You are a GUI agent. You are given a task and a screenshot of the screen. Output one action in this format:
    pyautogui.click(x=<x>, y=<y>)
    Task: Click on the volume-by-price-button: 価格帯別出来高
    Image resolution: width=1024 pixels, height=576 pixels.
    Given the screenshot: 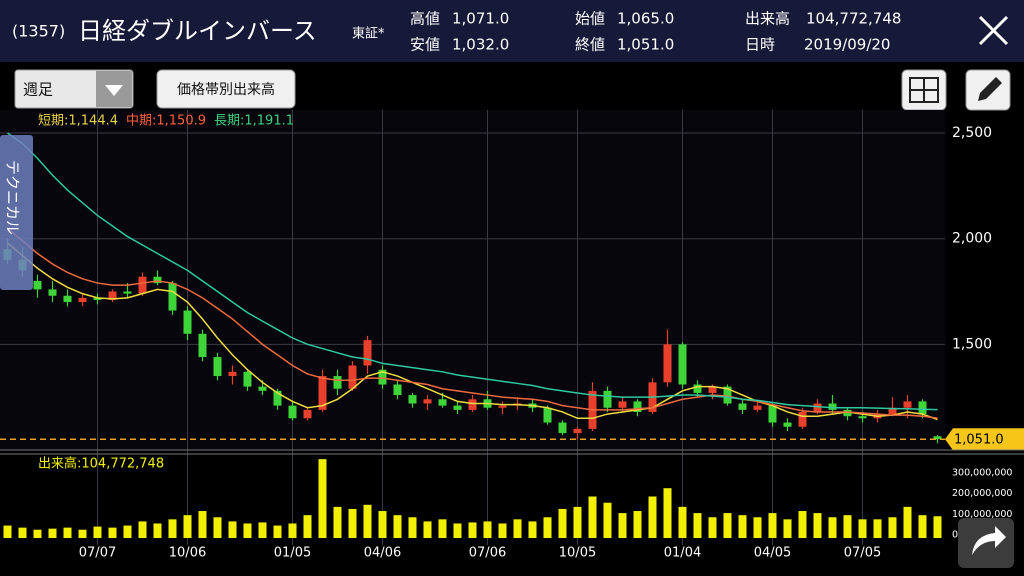 What is the action you would take?
    pyautogui.click(x=226, y=89)
    